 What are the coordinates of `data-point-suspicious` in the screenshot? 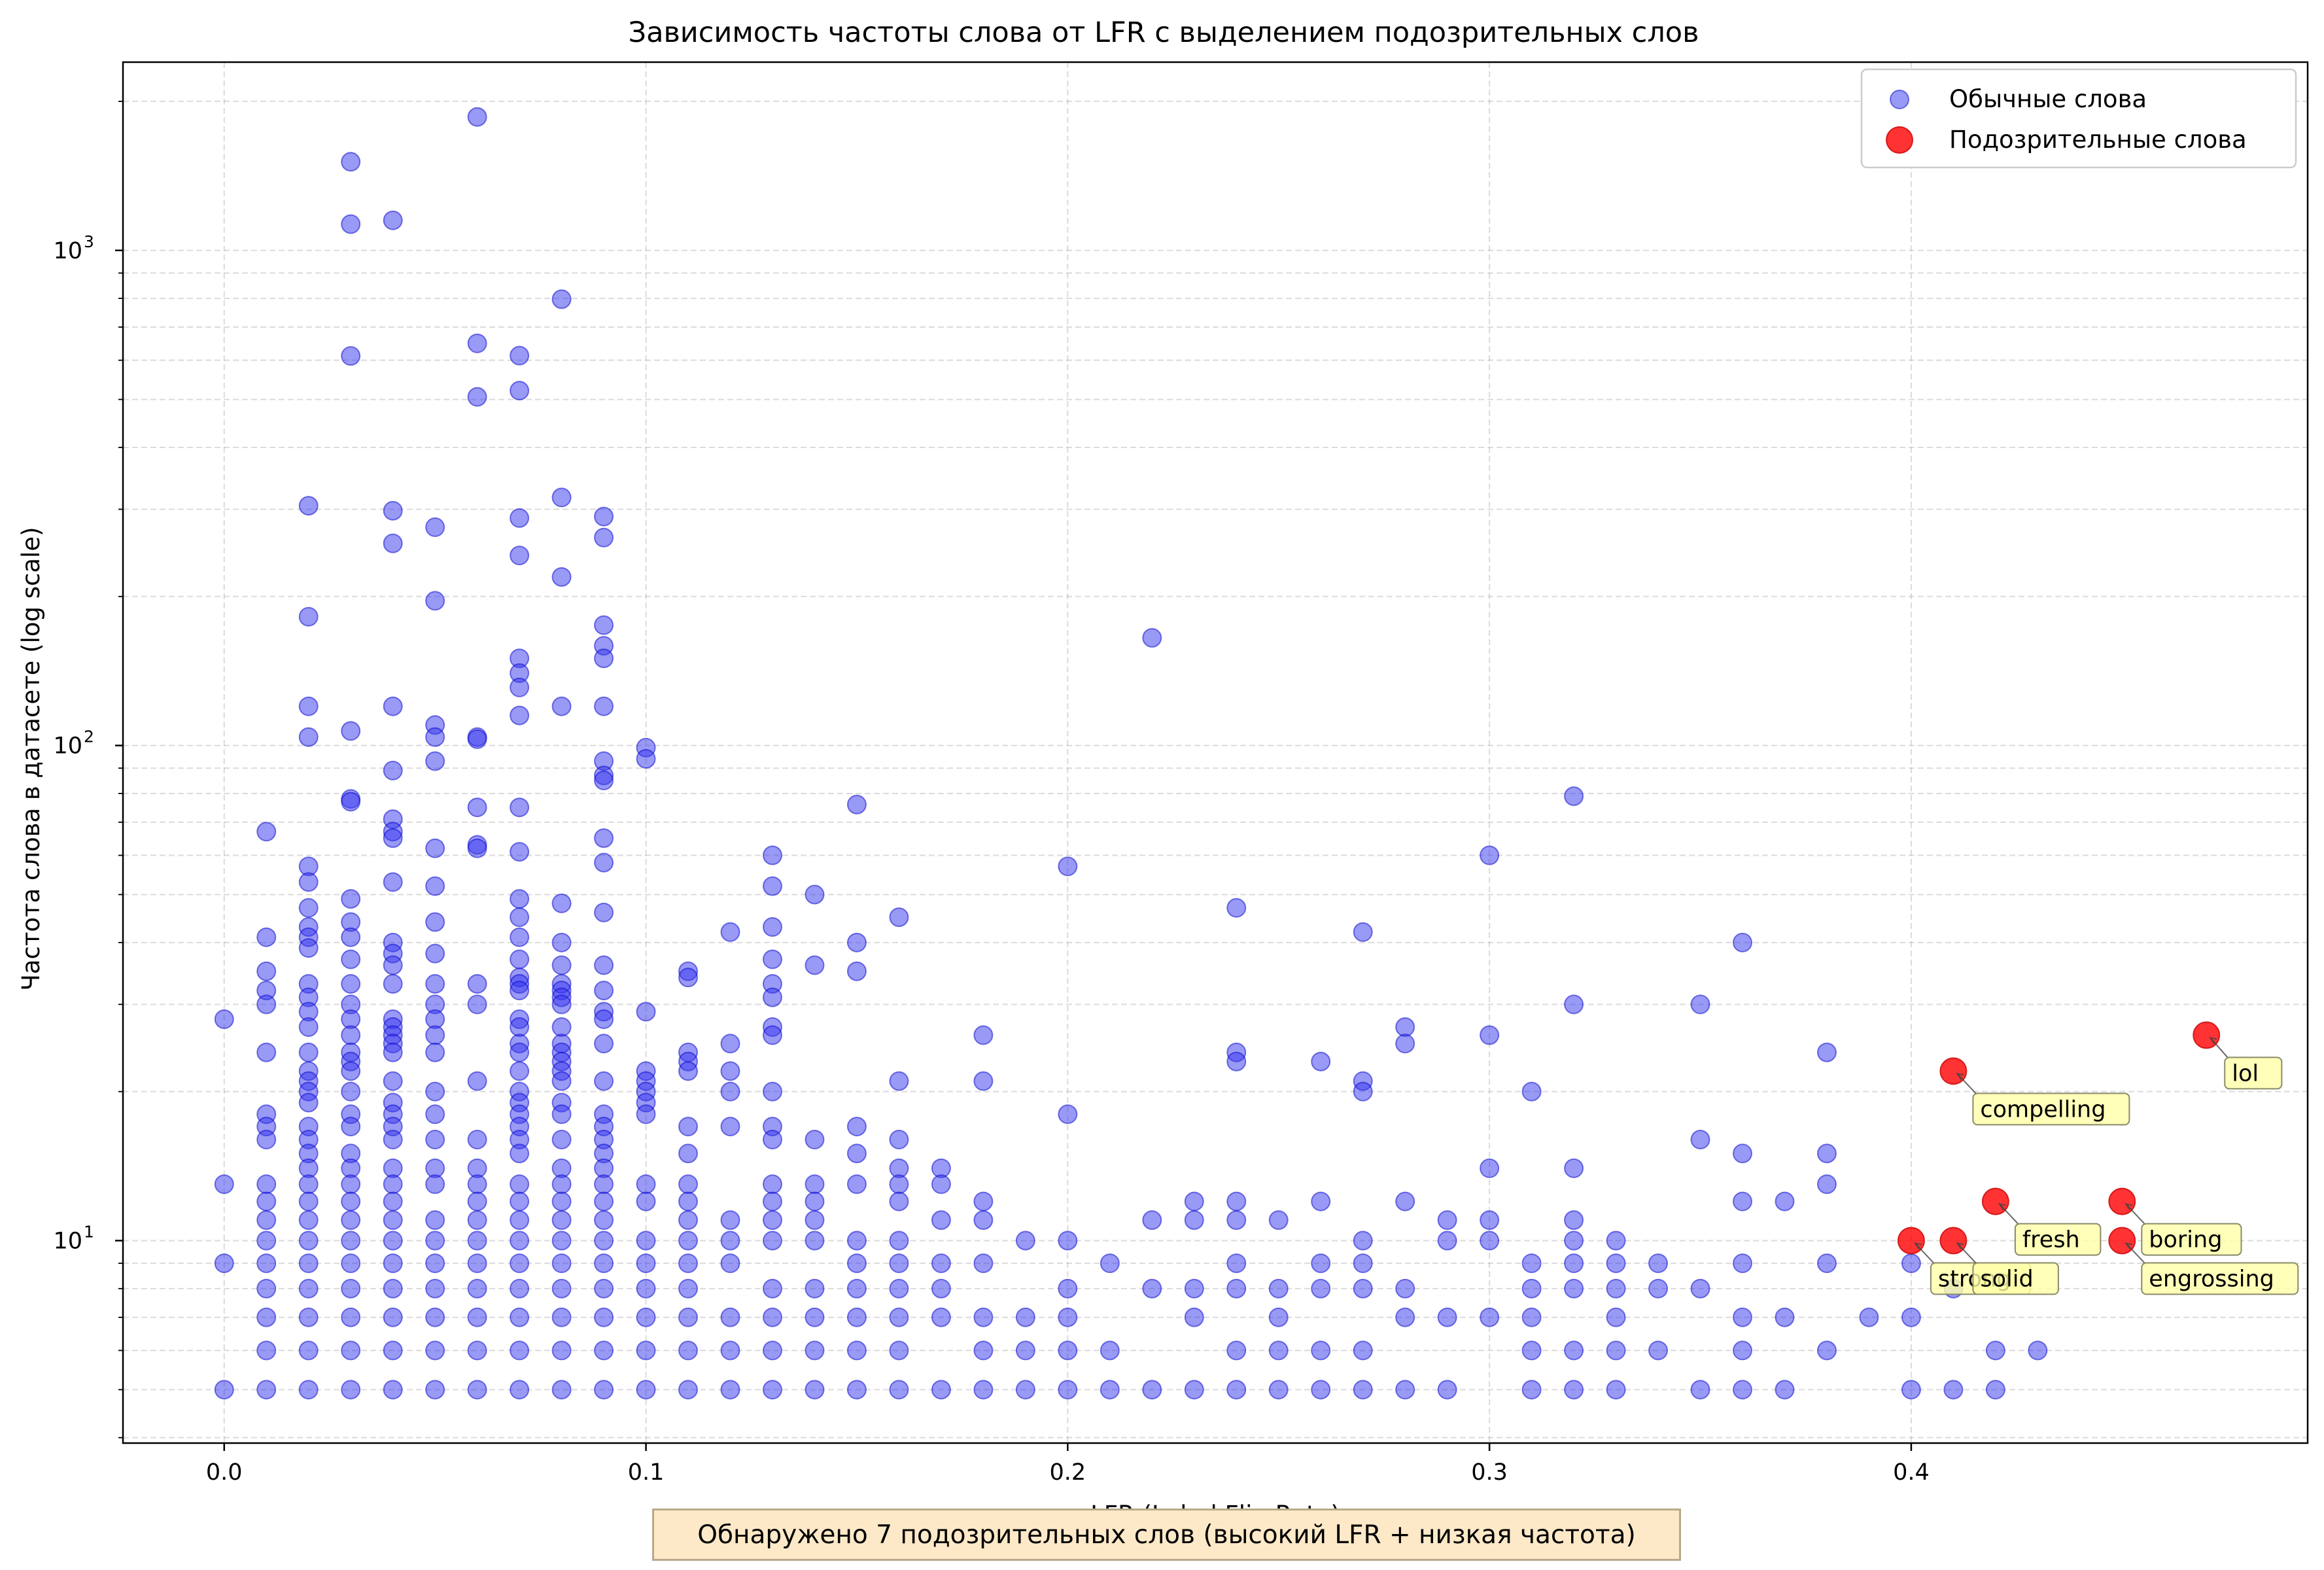 It's located at (1953, 1241).